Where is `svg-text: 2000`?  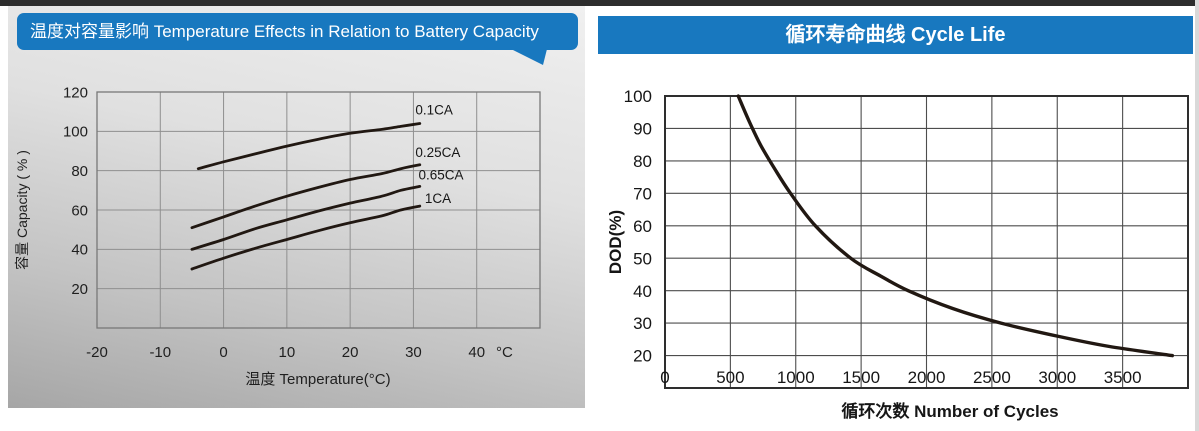 svg-text: 2000 is located at coordinates (927, 377).